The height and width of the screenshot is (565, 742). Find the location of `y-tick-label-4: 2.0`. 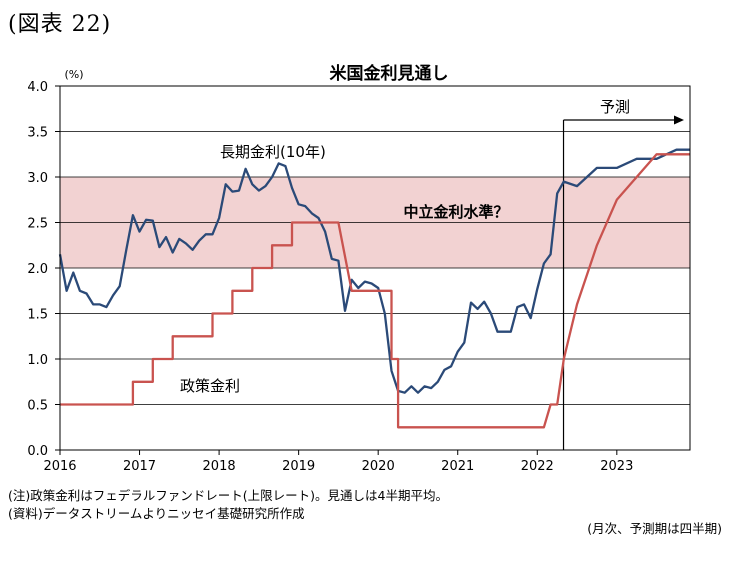

y-tick-label-4: 2.0 is located at coordinates (37, 269).